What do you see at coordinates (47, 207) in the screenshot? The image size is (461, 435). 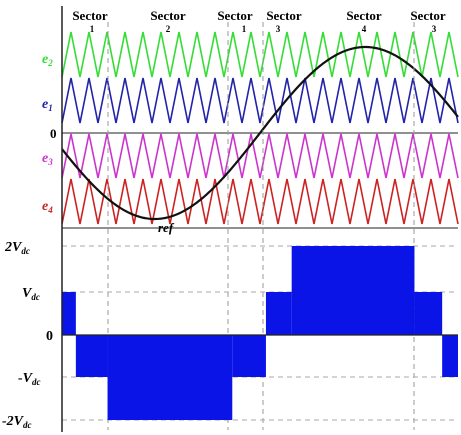 I see `carrier-label-e4: e4` at bounding box center [47, 207].